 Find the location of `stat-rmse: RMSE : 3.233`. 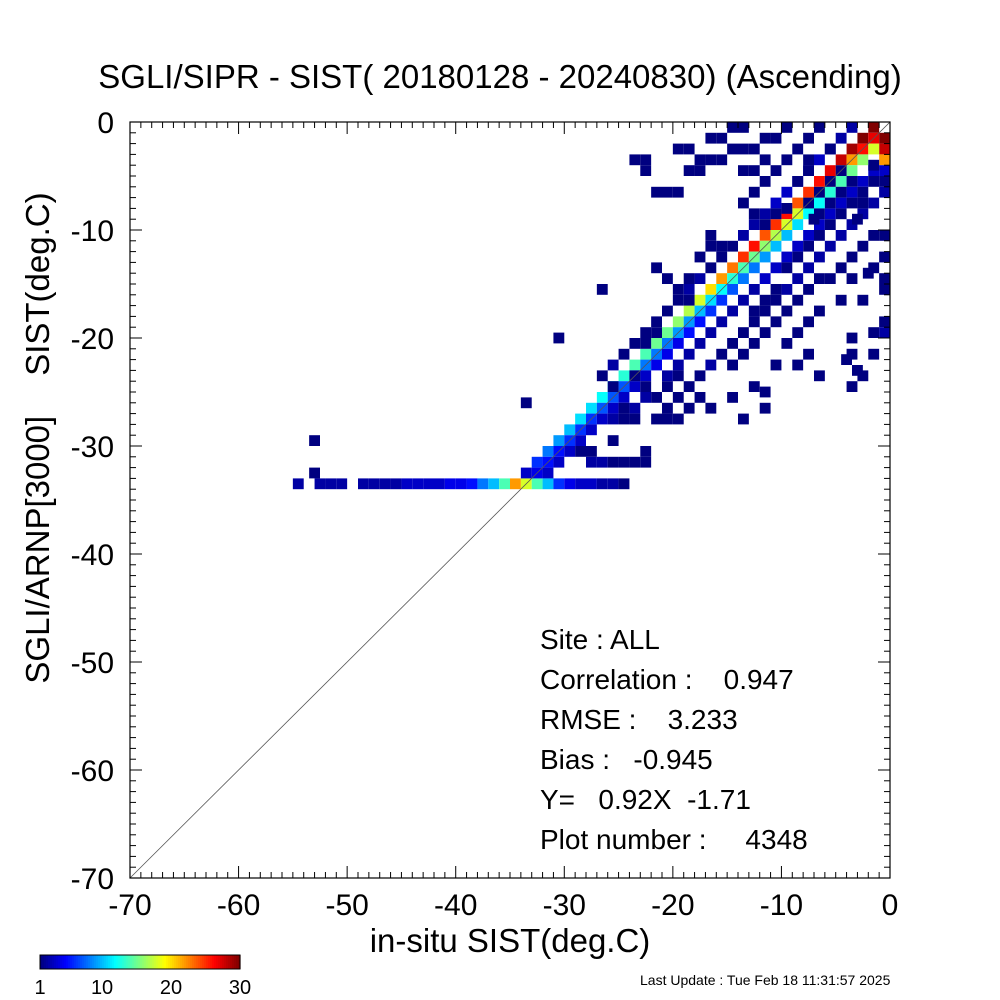

stat-rmse: RMSE : 3.233 is located at coordinates (639, 719).